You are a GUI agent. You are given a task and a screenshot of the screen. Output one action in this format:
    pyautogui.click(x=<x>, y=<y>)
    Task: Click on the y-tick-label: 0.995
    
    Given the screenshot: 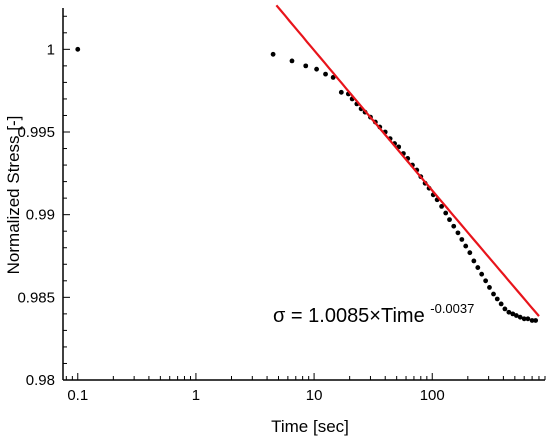 What is the action you would take?
    pyautogui.click(x=36, y=132)
    